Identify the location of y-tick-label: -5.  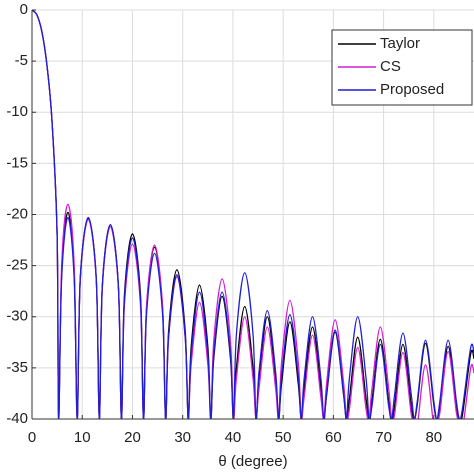
(21, 60).